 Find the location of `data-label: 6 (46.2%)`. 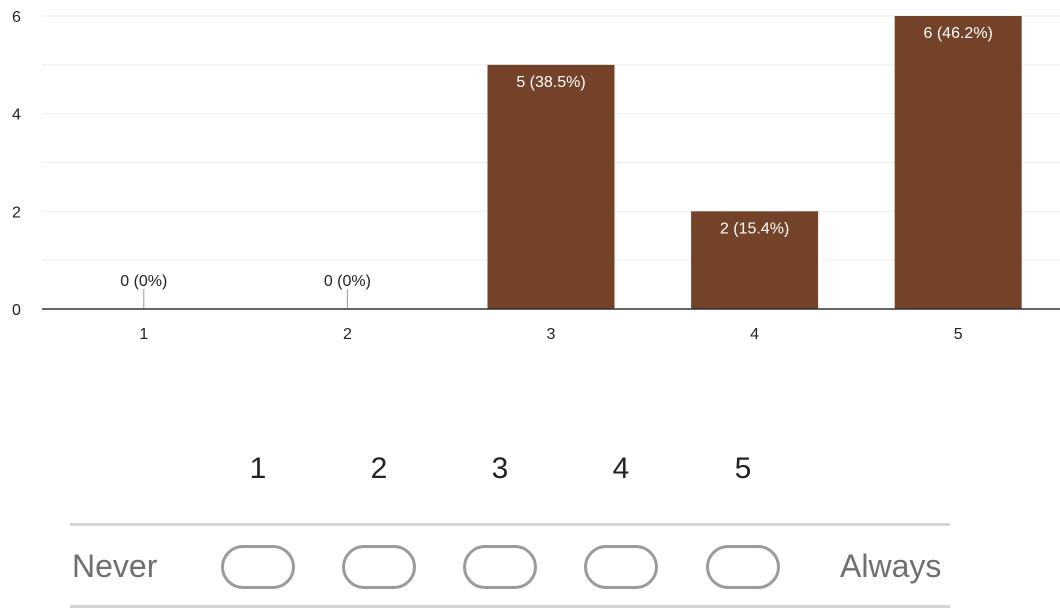

data-label: 6 (46.2%) is located at coordinates (958, 33).